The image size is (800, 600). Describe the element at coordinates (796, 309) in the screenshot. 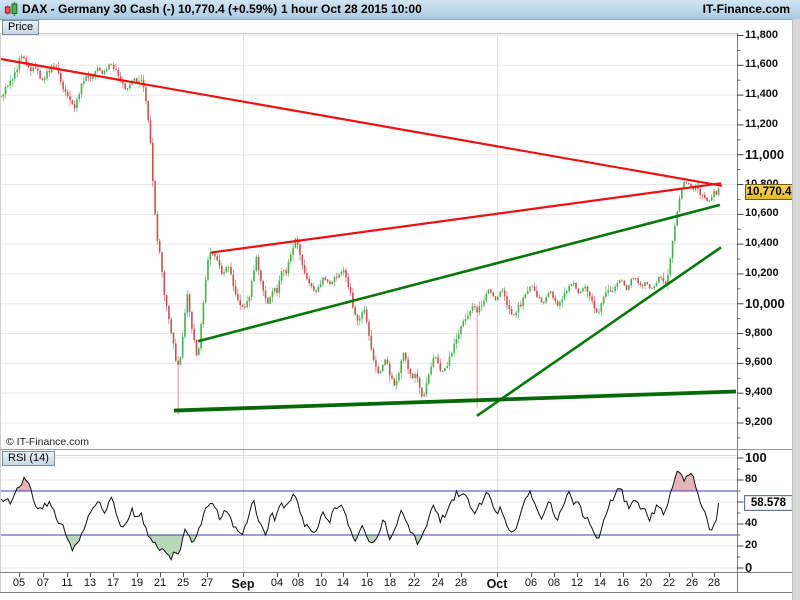

I see `right-side-strip` at that location.